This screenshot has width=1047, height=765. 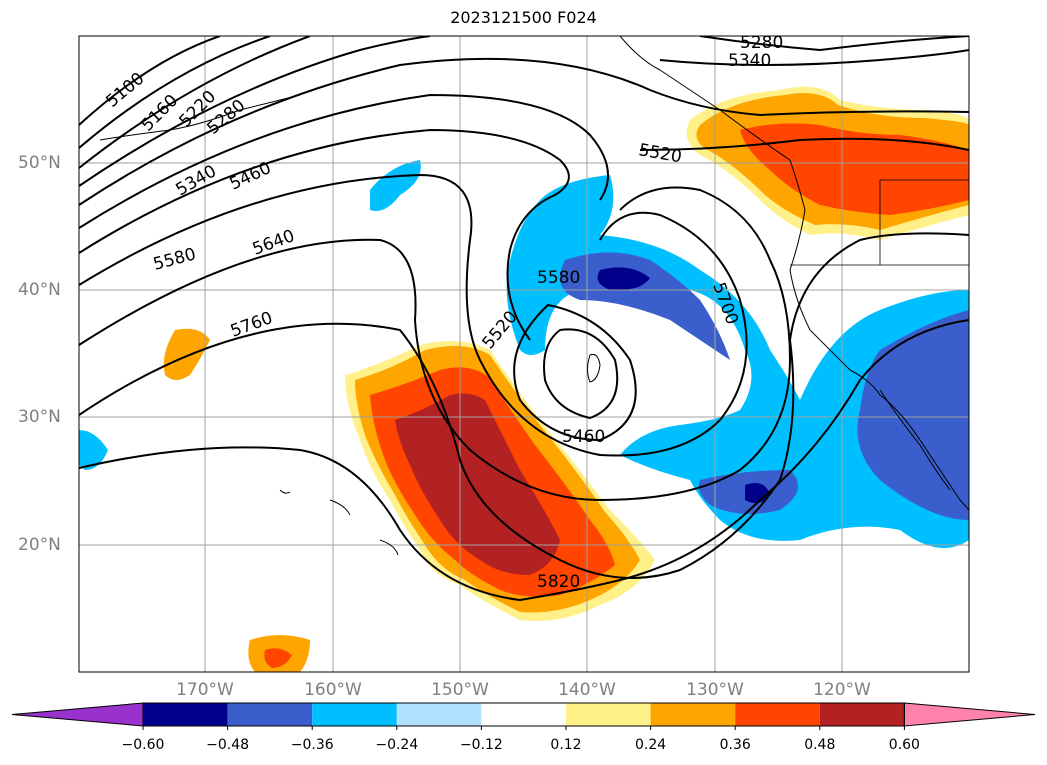 I want to click on baja-coast, so click(x=915, y=440).